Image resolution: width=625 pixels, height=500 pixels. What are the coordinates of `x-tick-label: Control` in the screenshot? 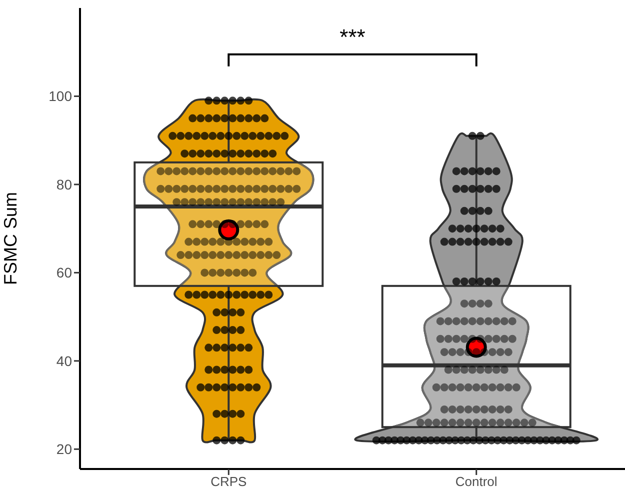 It's located at (476, 482).